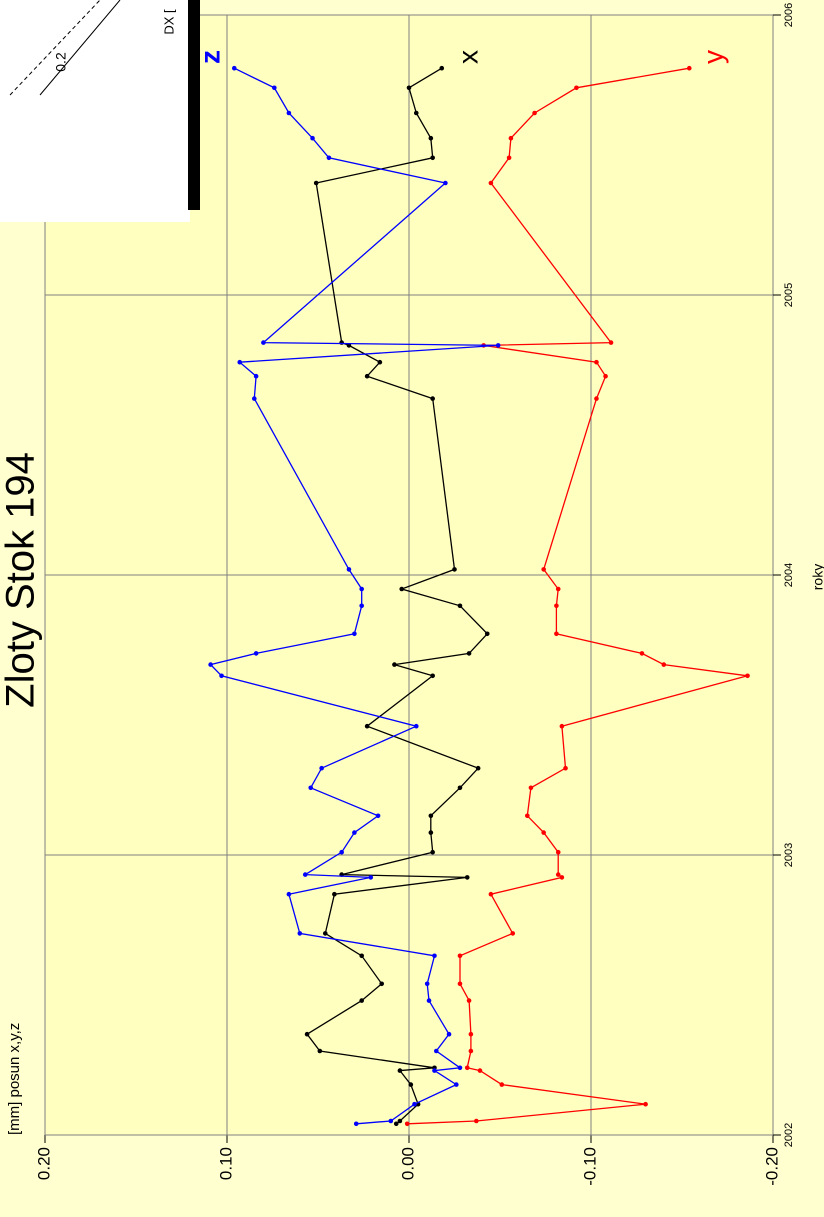 This screenshot has width=824, height=1217. What do you see at coordinates (14, 1079) in the screenshot?
I see `y-axis-label: [mm] posun x,y,z` at bounding box center [14, 1079].